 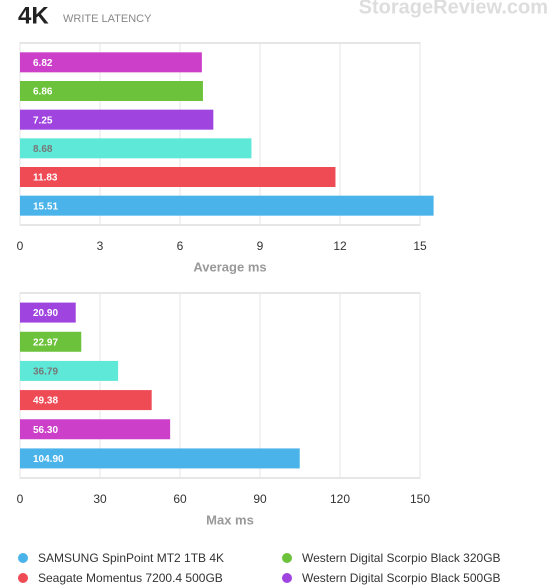 What do you see at coordinates (45, 430) in the screenshot?
I see `data-label: 56.30` at bounding box center [45, 430].